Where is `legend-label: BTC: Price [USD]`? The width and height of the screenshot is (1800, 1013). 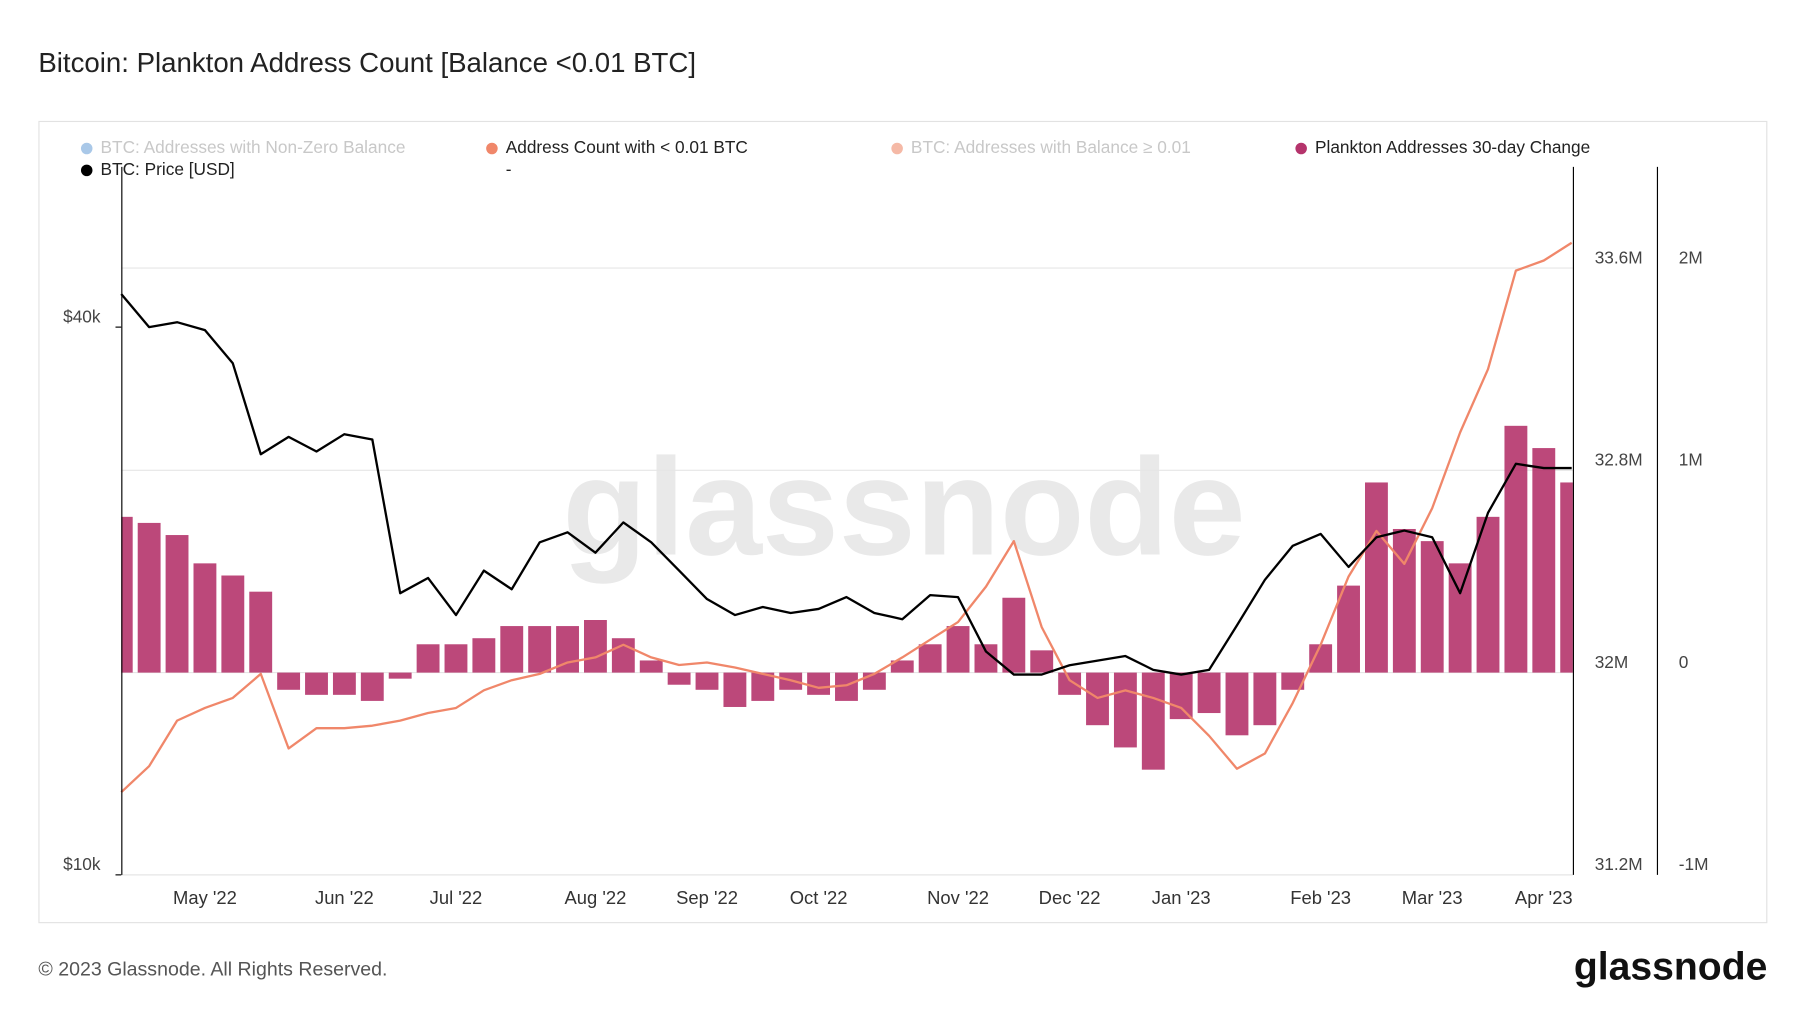
legend-label: BTC: Price [USD] is located at coordinates (168, 169).